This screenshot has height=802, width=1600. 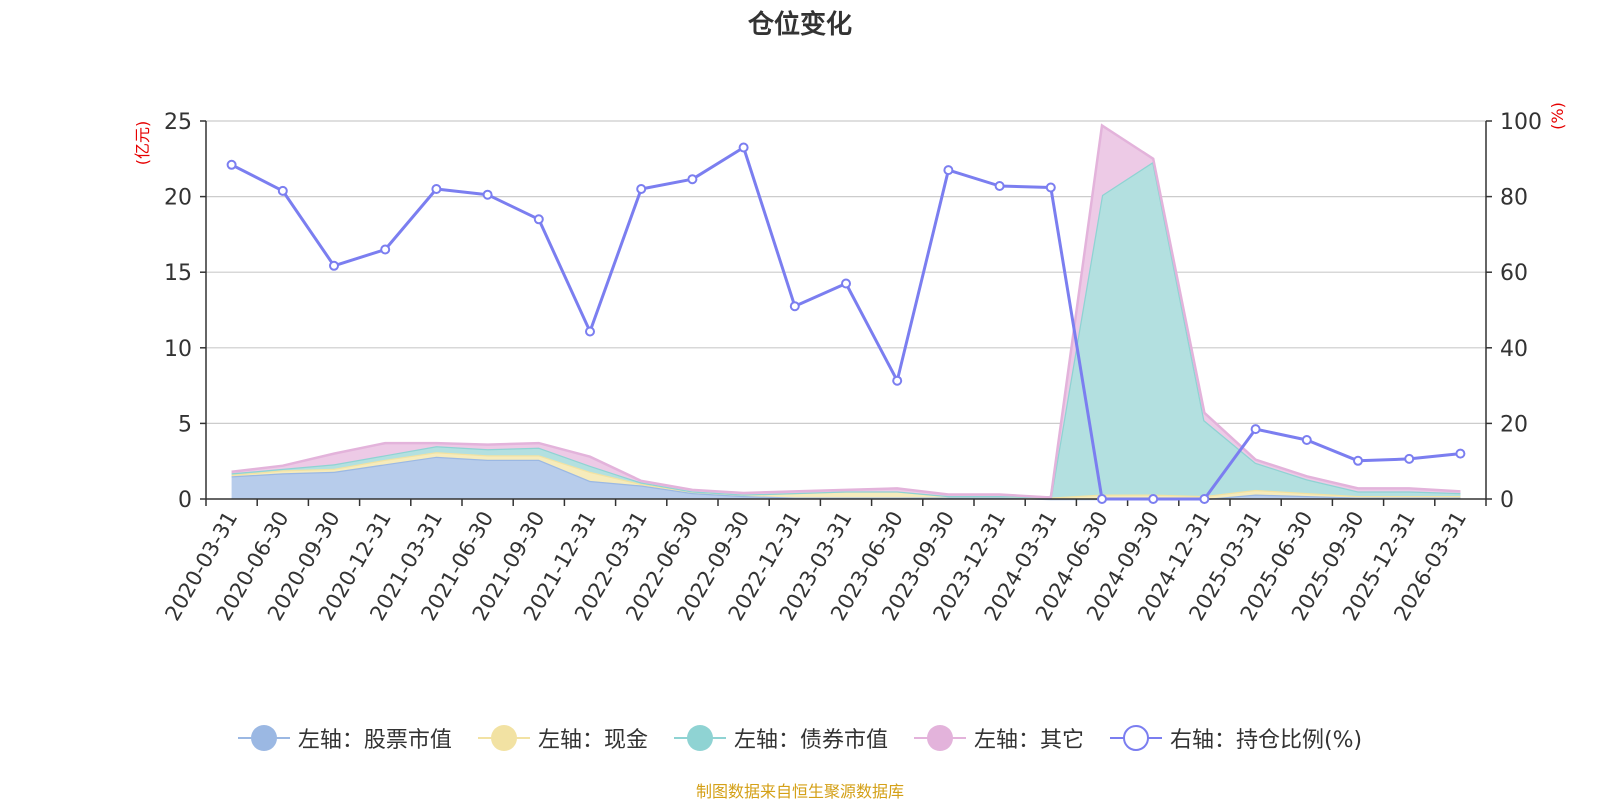 What do you see at coordinates (142, 143) in the screenshot?
I see `left-axis-unit: (亿元)` at bounding box center [142, 143].